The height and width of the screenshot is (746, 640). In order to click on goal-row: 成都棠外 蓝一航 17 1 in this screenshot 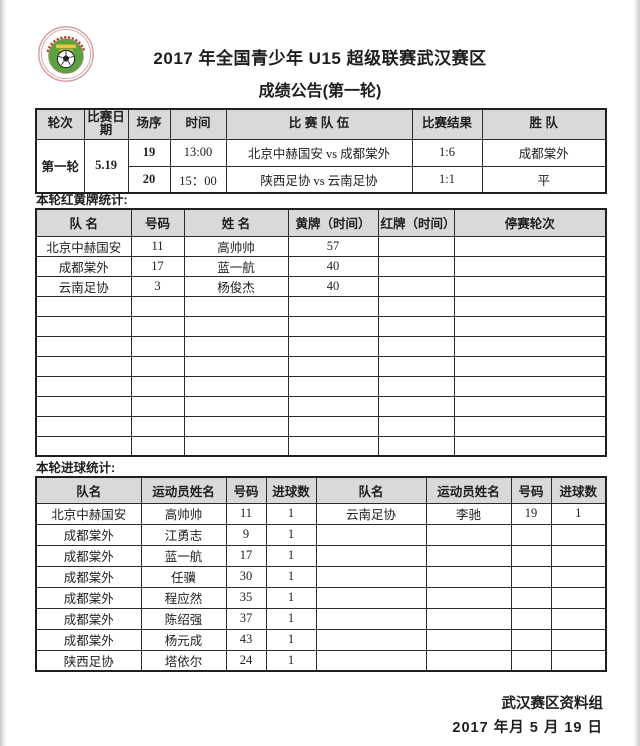, I will do `click(321, 555)`.